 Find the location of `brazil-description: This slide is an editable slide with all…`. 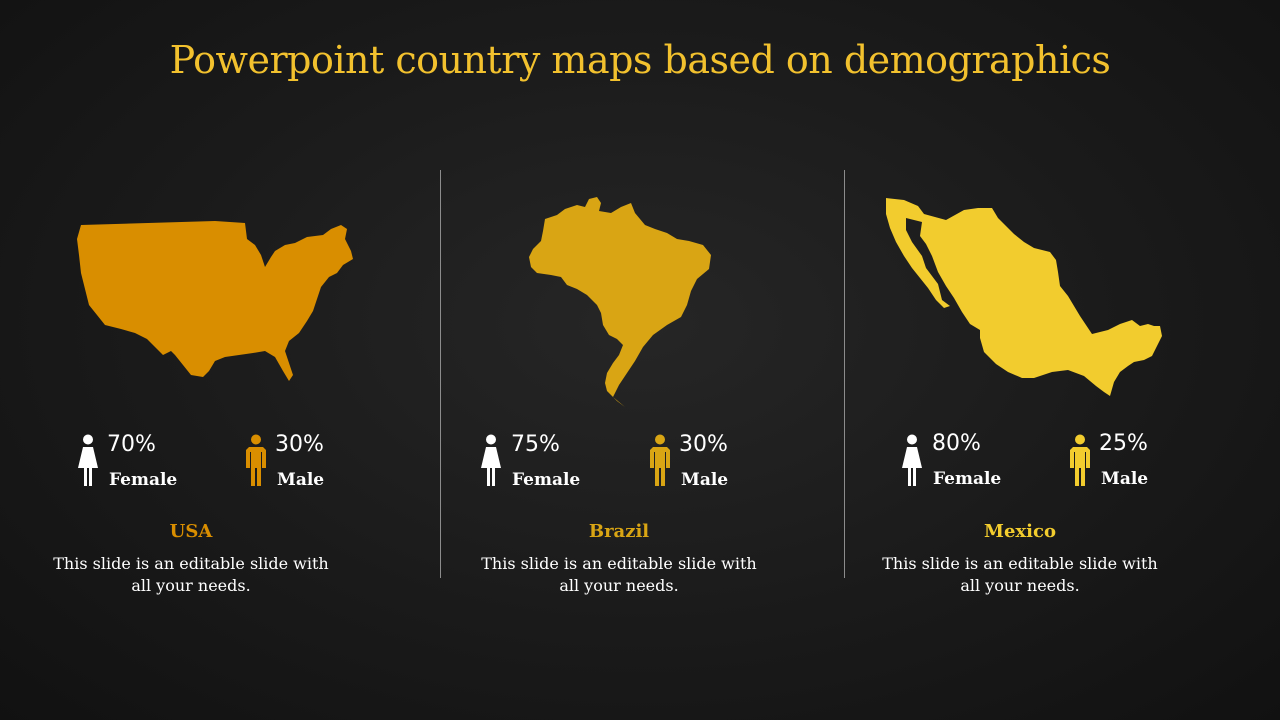

brazil-description: This slide is an editable slide with all… is located at coordinates (619, 574).